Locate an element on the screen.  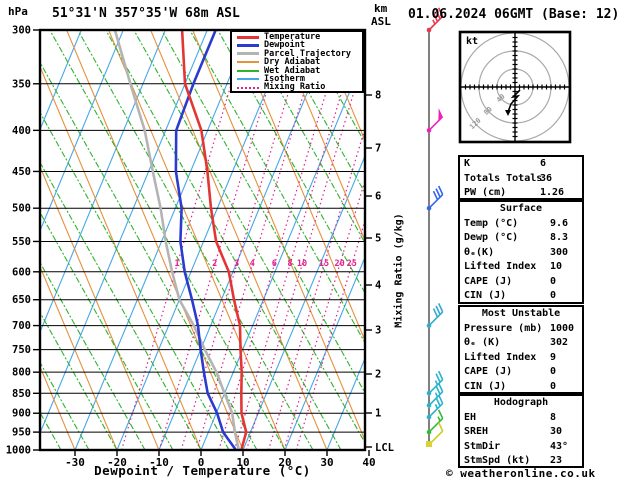
legend-label: Dewpoint is located at coordinates (284, 45).